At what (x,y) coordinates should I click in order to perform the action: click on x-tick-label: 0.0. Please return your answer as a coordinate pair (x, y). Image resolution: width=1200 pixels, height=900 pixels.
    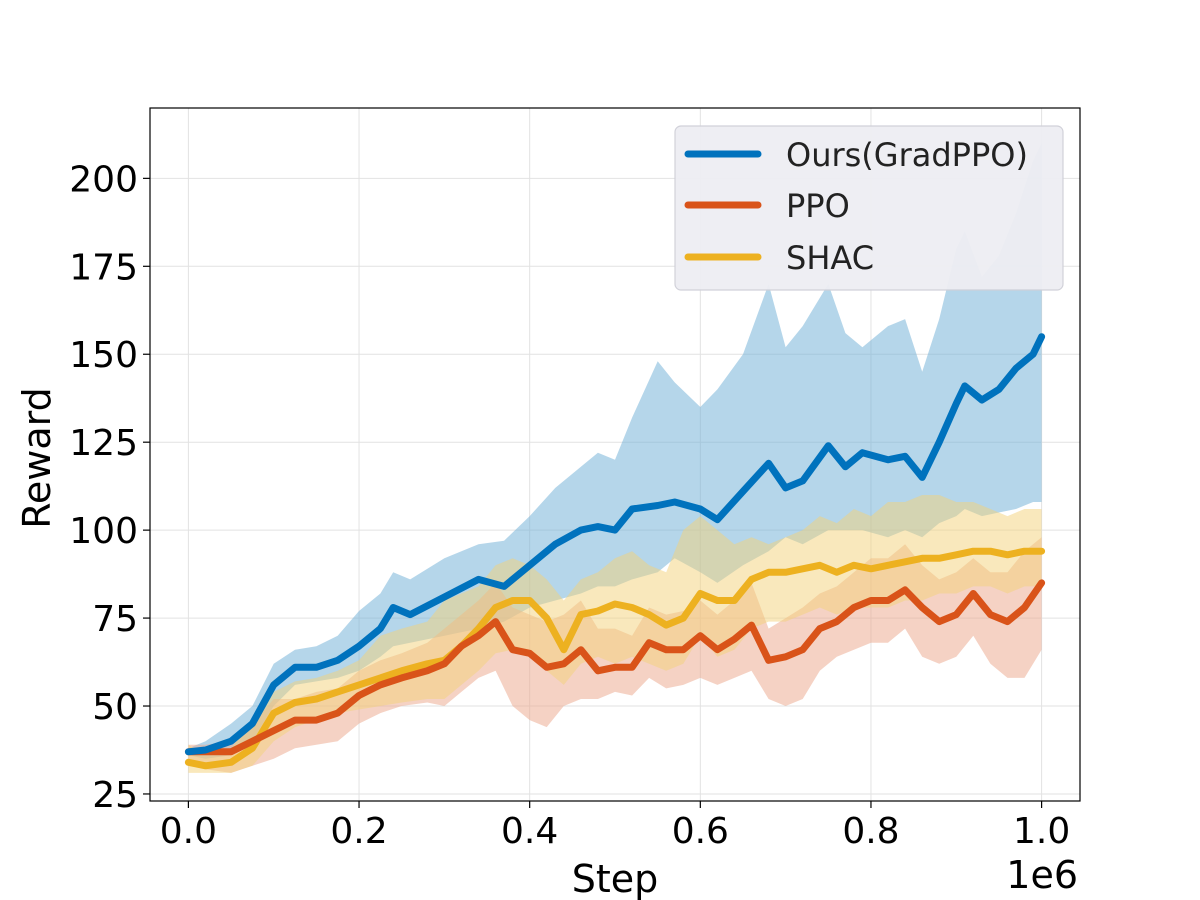
    Looking at the image, I should click on (188, 831).